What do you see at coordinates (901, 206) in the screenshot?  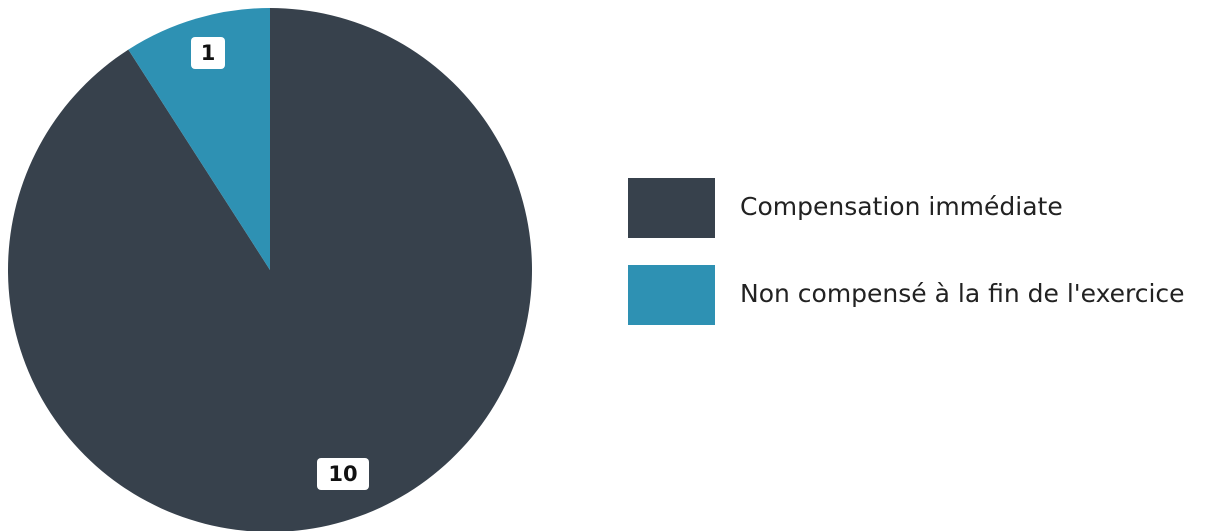 I see `legend-label: Compensation immédiate` at bounding box center [901, 206].